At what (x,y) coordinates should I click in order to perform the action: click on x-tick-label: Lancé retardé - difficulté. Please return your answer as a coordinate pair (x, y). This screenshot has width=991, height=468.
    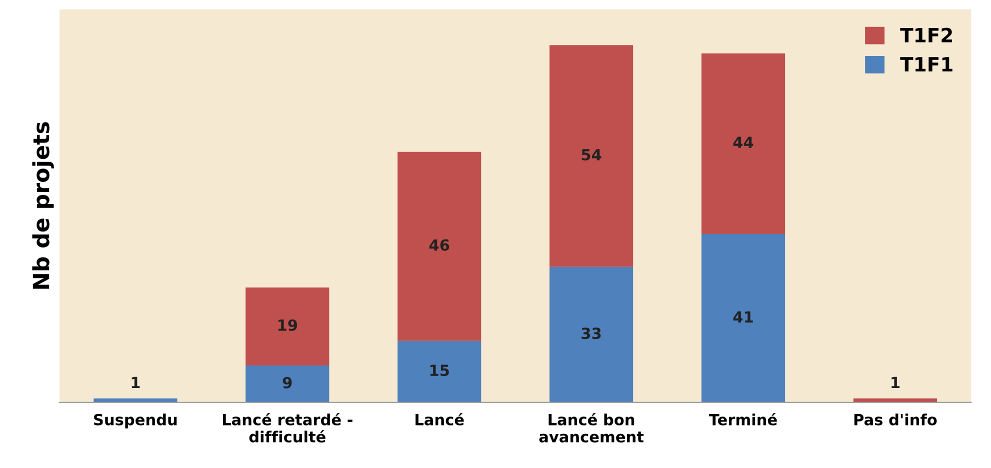
    Looking at the image, I should click on (287, 427).